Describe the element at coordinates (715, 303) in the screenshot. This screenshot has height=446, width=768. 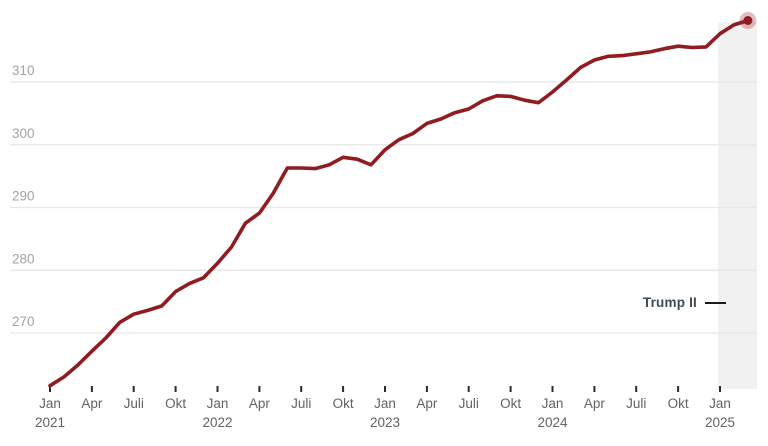
I see `annotation-connector-dash` at that location.